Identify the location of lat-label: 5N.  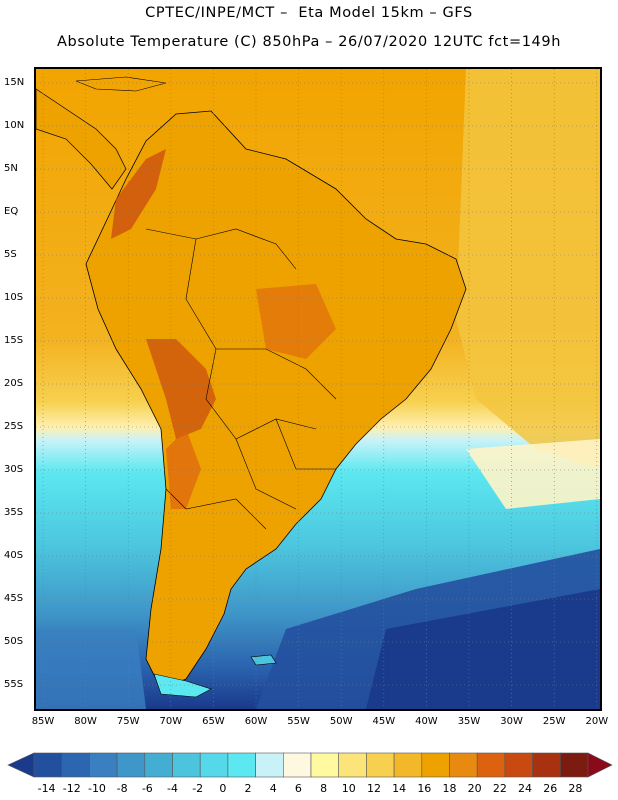
(11, 168).